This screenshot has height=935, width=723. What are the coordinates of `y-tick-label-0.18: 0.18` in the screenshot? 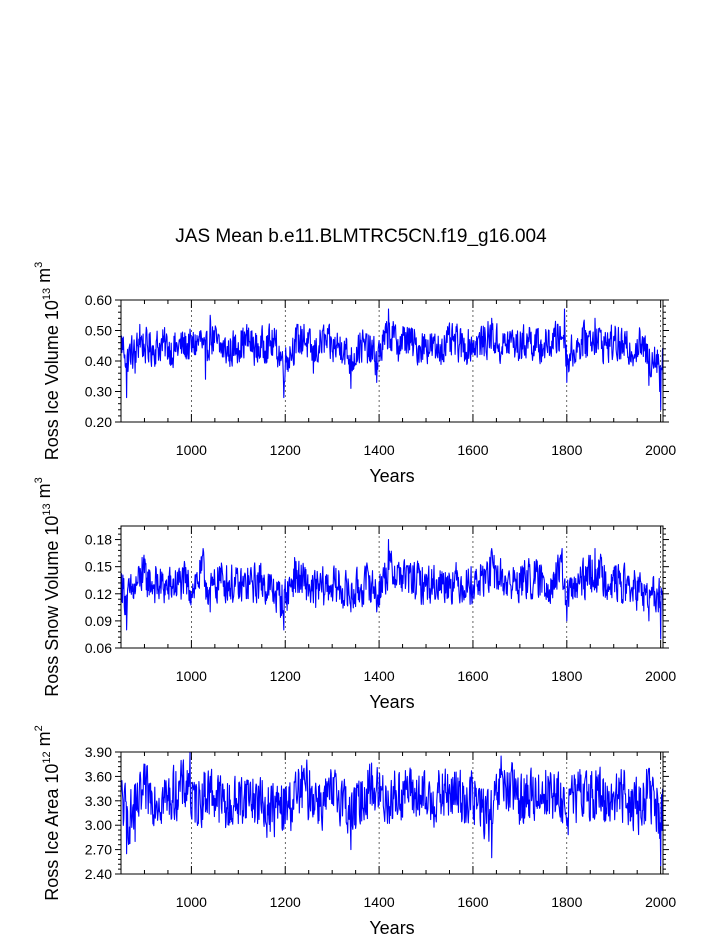 It's located at (98, 540).